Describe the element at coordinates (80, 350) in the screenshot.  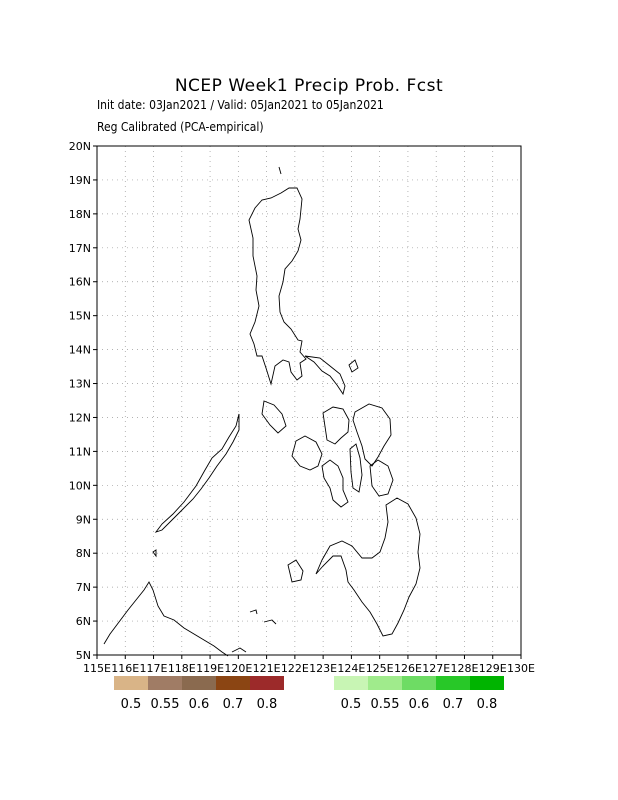
I see `latitude-label: 14N` at that location.